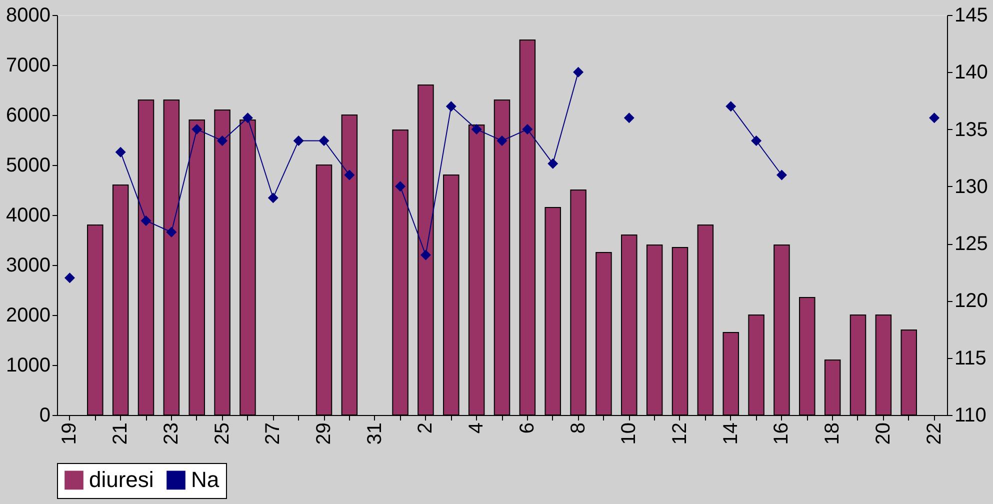  What do you see at coordinates (477, 428) in the screenshot?
I see `x-tick-label: 4` at bounding box center [477, 428].